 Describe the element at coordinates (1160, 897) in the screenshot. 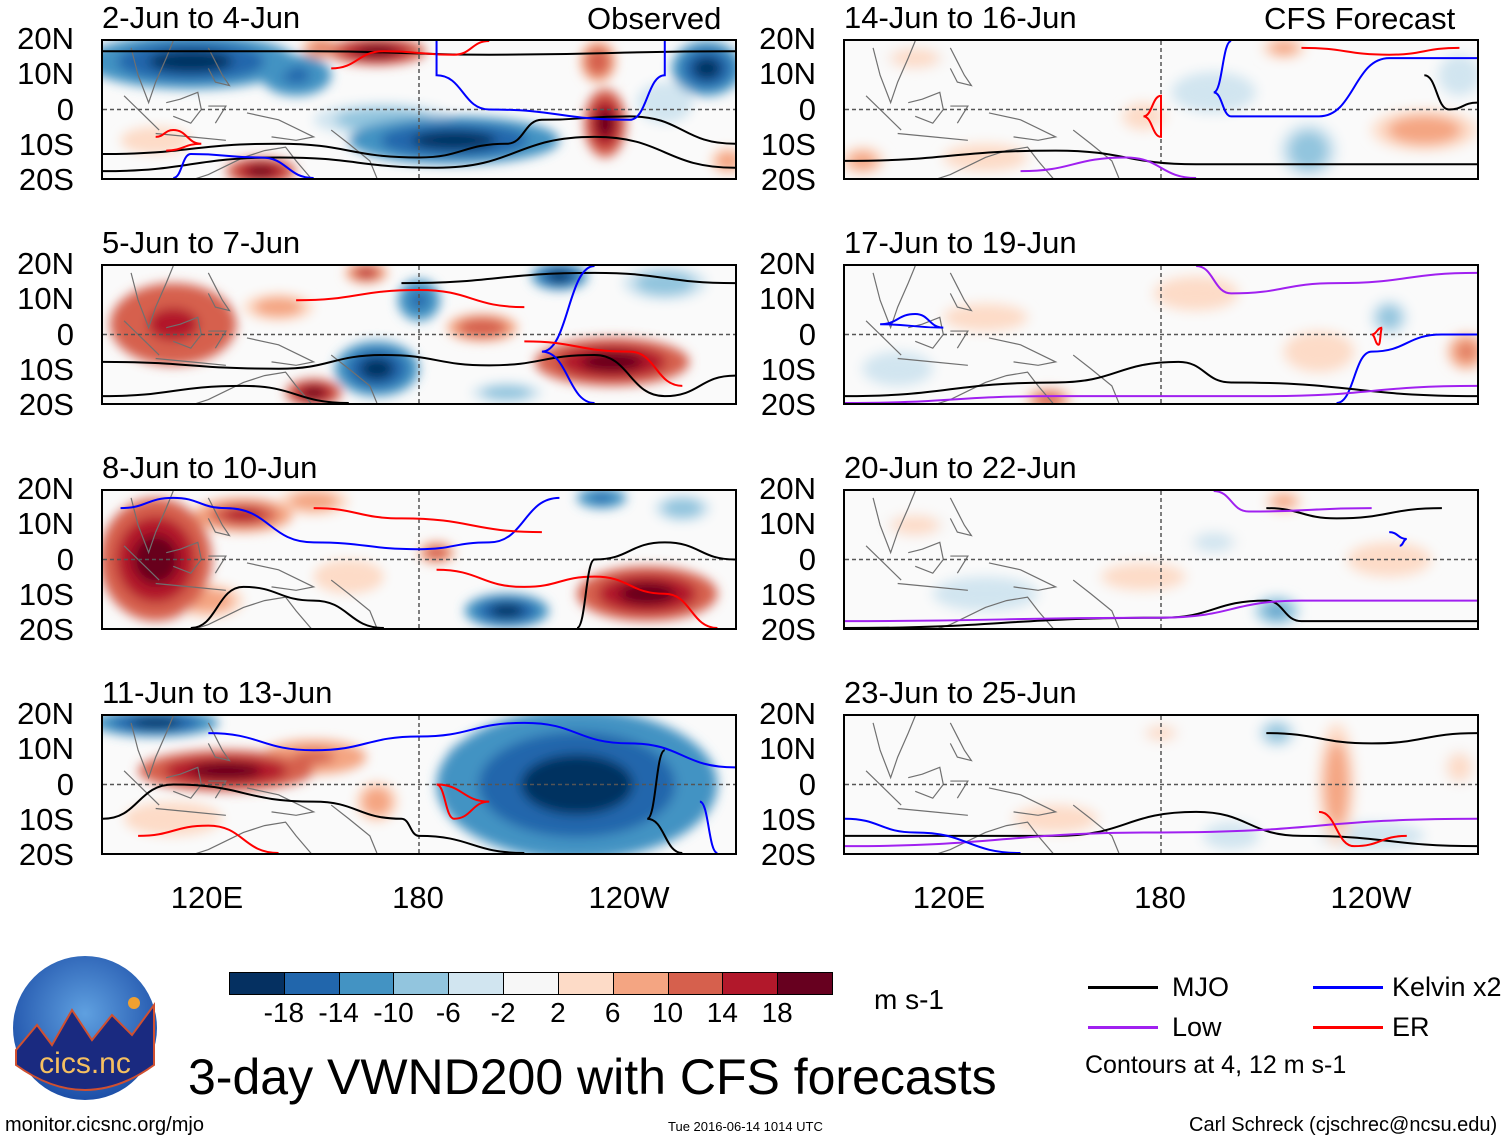

I see `x-tick-180-right: 180` at that location.